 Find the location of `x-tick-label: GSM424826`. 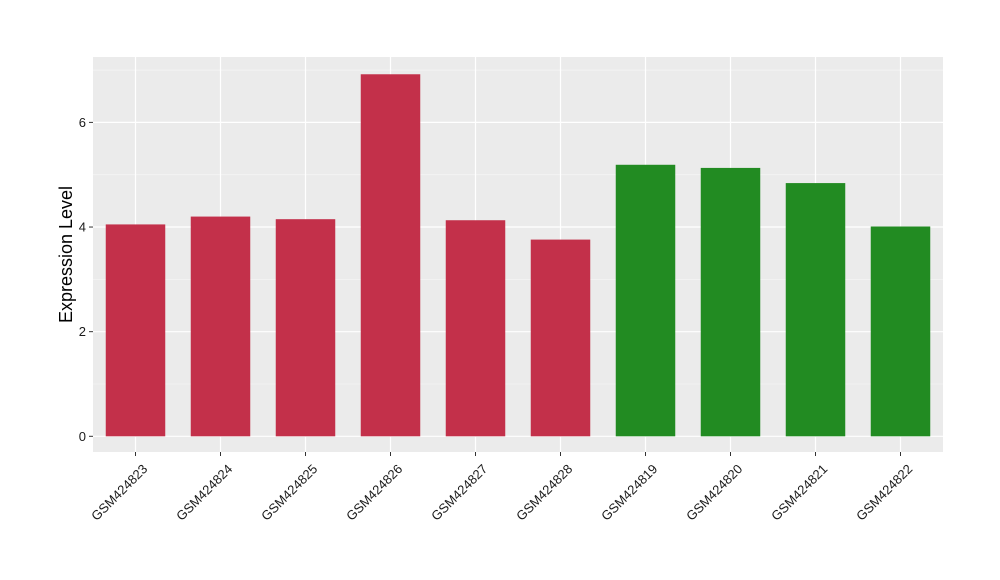

x-tick-label: GSM424826 is located at coordinates (374, 492).